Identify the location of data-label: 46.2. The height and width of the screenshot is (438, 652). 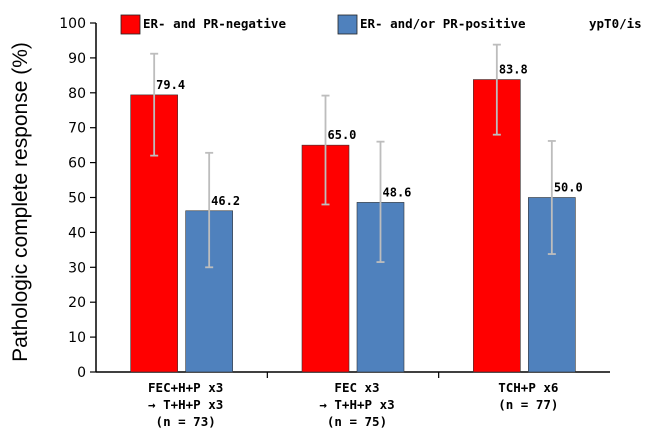
(225, 201).